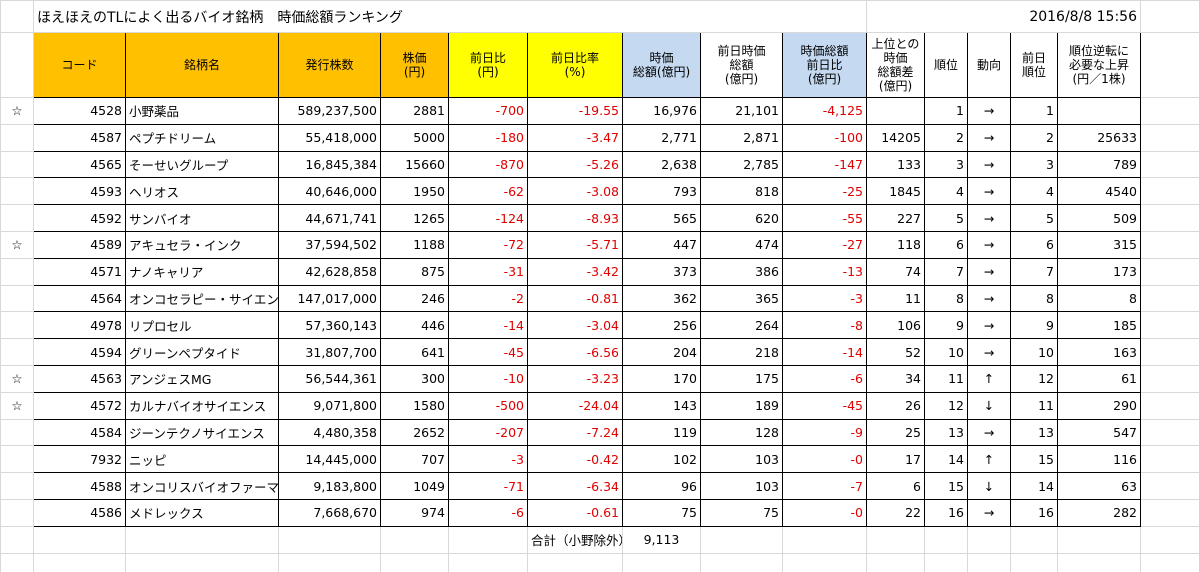 The height and width of the screenshot is (572, 1199). Describe the element at coordinates (1099, 218) in the screenshot. I see `table-cell: 509` at that location.